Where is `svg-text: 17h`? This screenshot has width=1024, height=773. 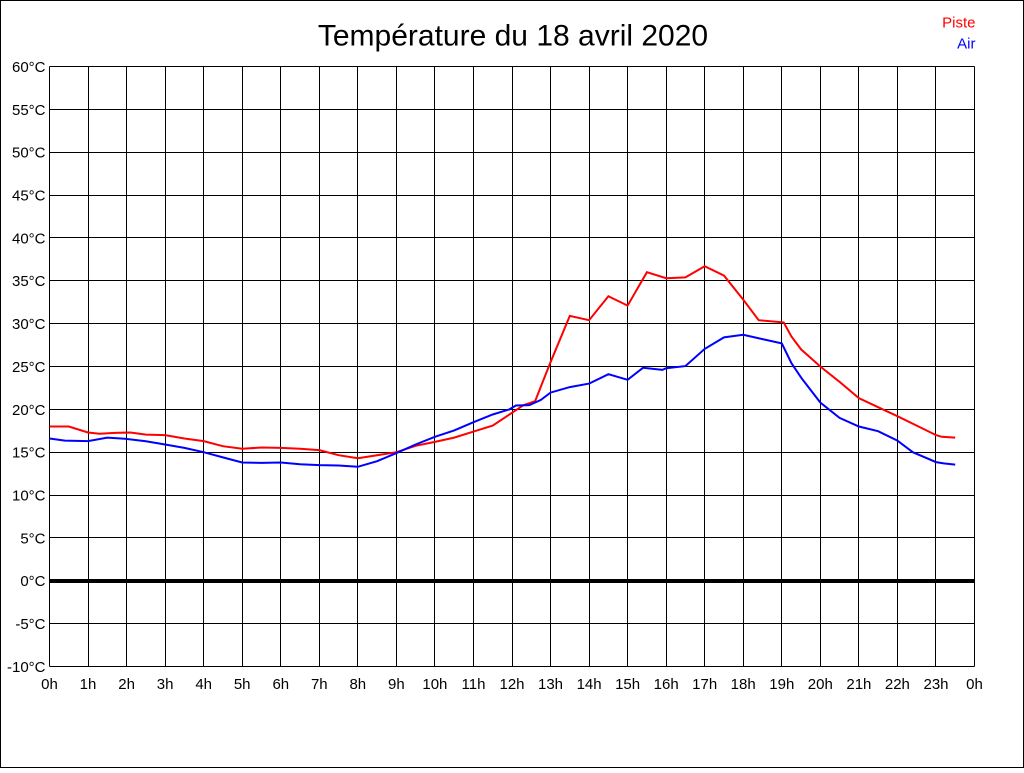
svg-text: 17h is located at coordinates (704, 684).